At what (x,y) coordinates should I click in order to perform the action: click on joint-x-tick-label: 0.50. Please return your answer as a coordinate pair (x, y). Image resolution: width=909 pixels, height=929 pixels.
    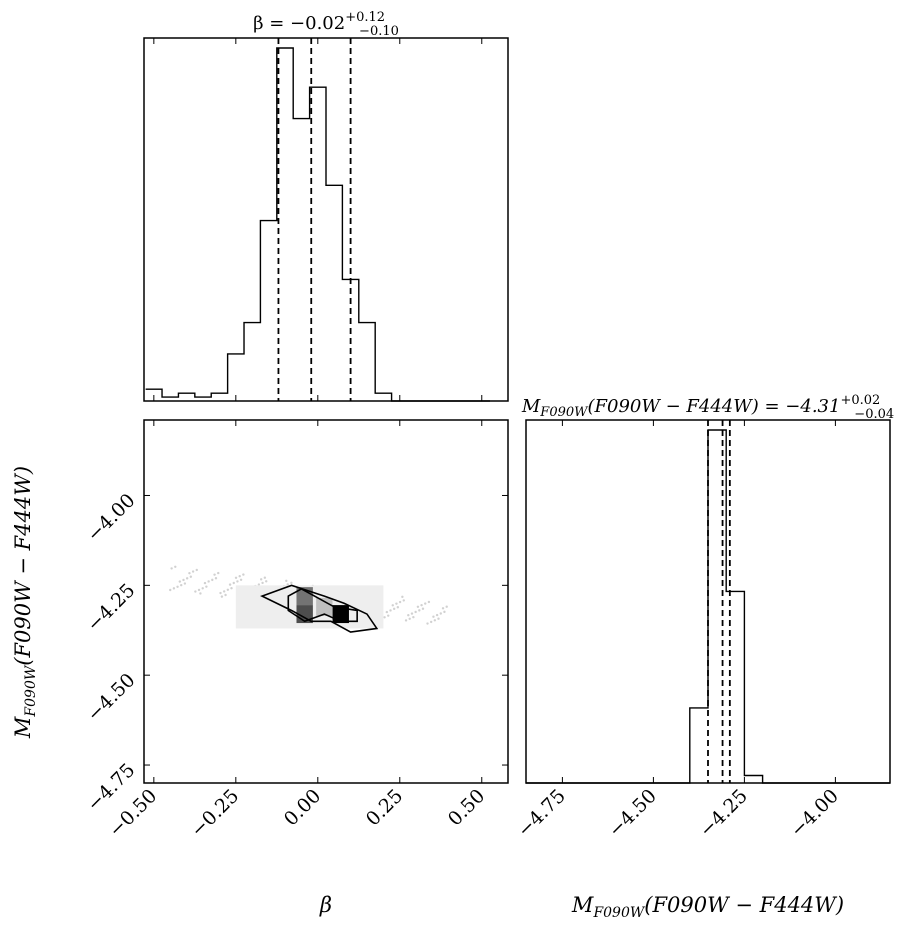
    Looking at the image, I should click on (466, 807).